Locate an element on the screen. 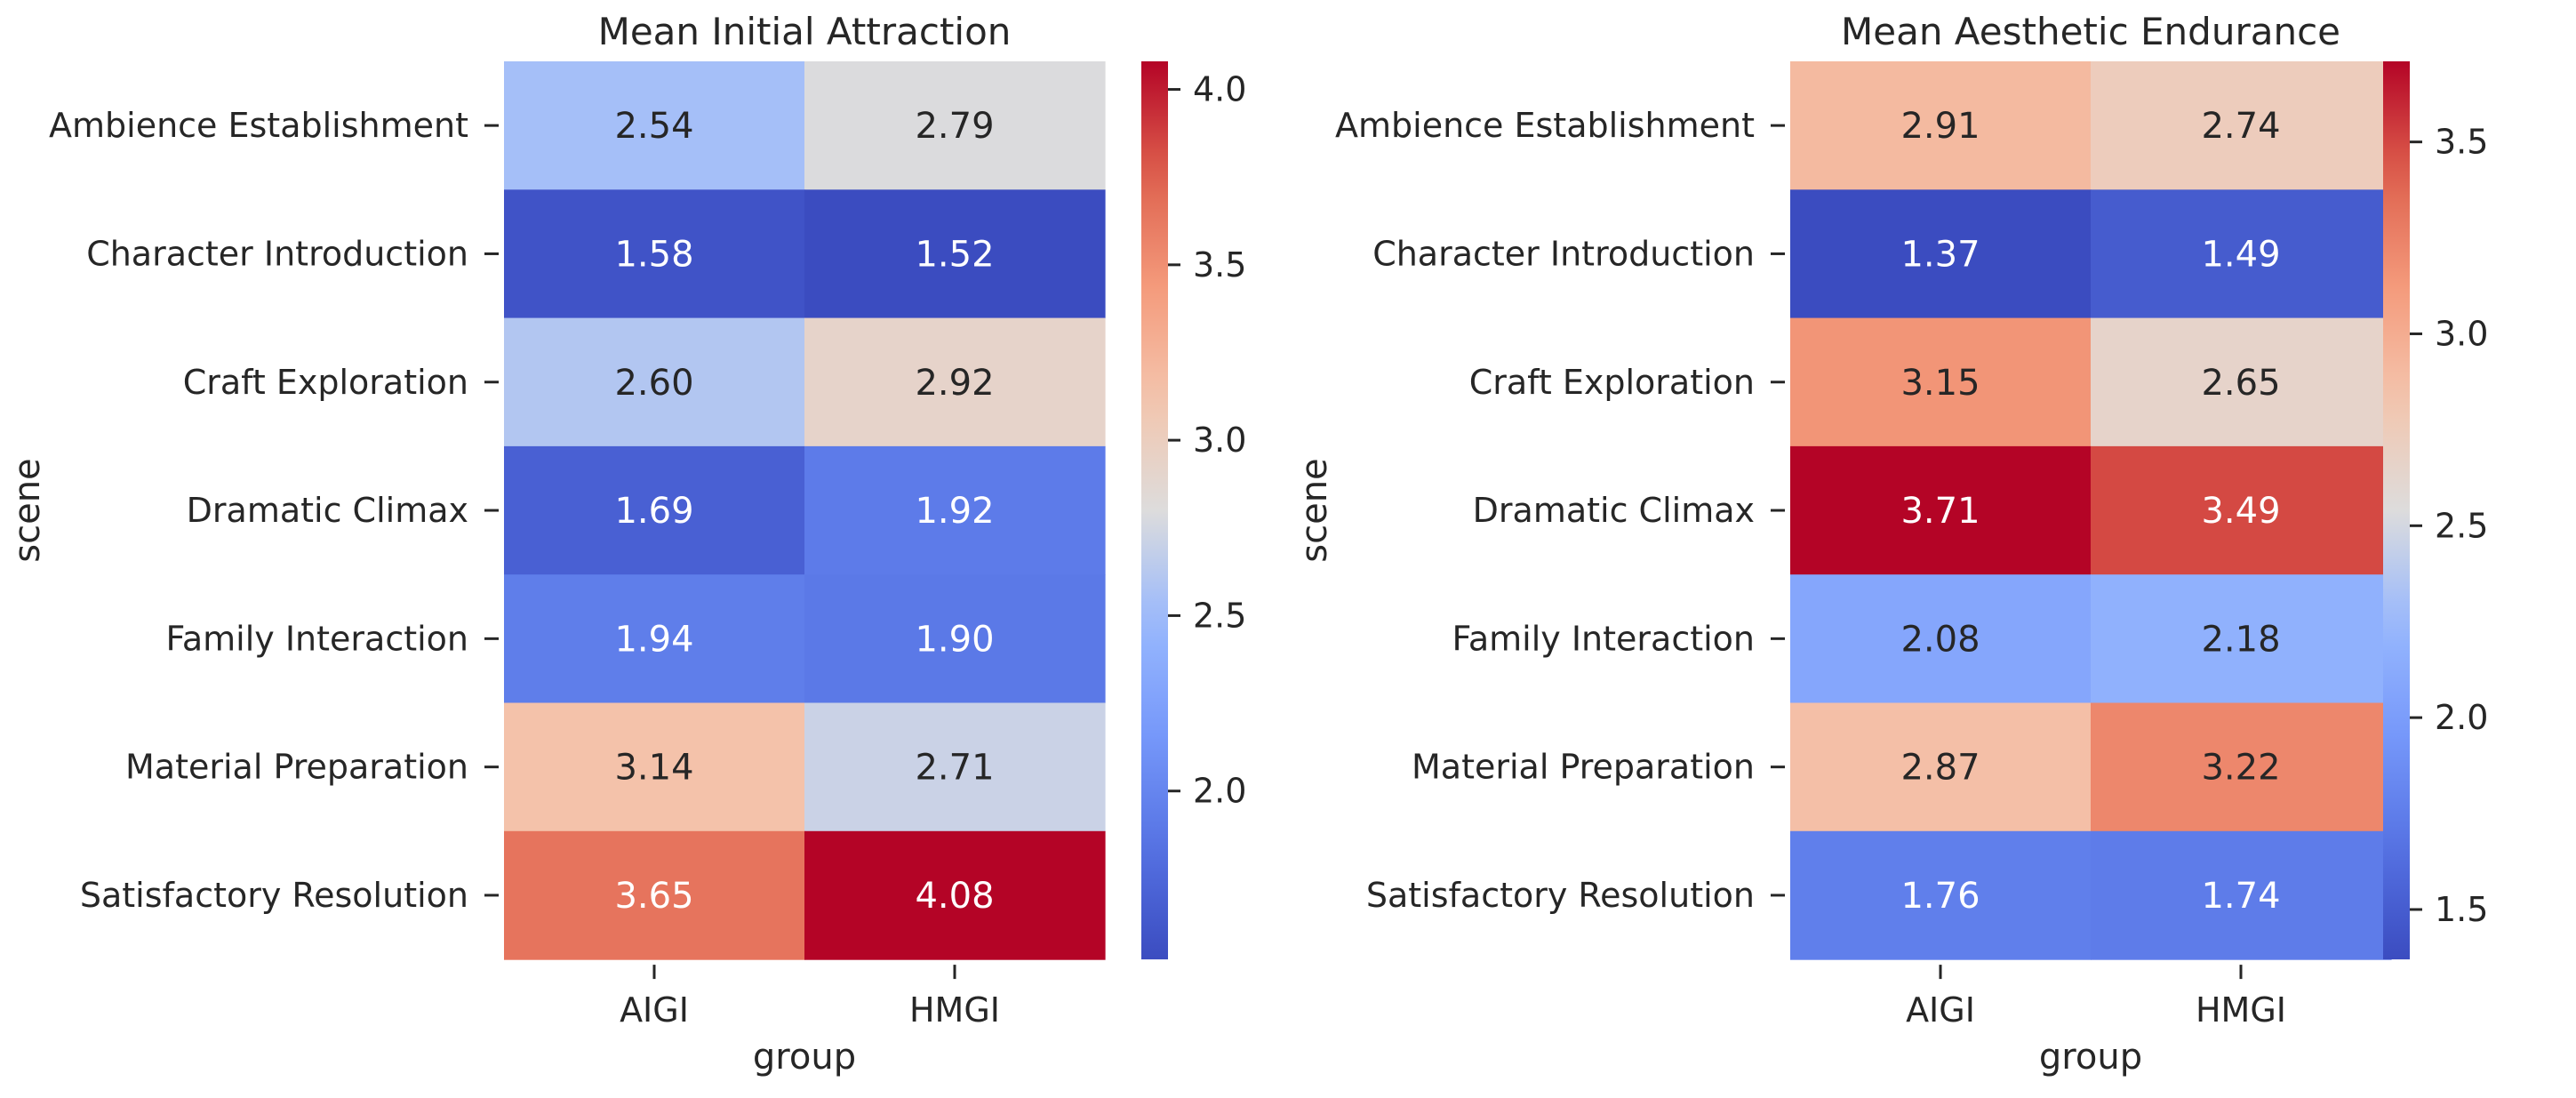 Image resolution: width=2576 pixels, height=1098 pixels. cell-value-label: 1.49 is located at coordinates (2240, 254).